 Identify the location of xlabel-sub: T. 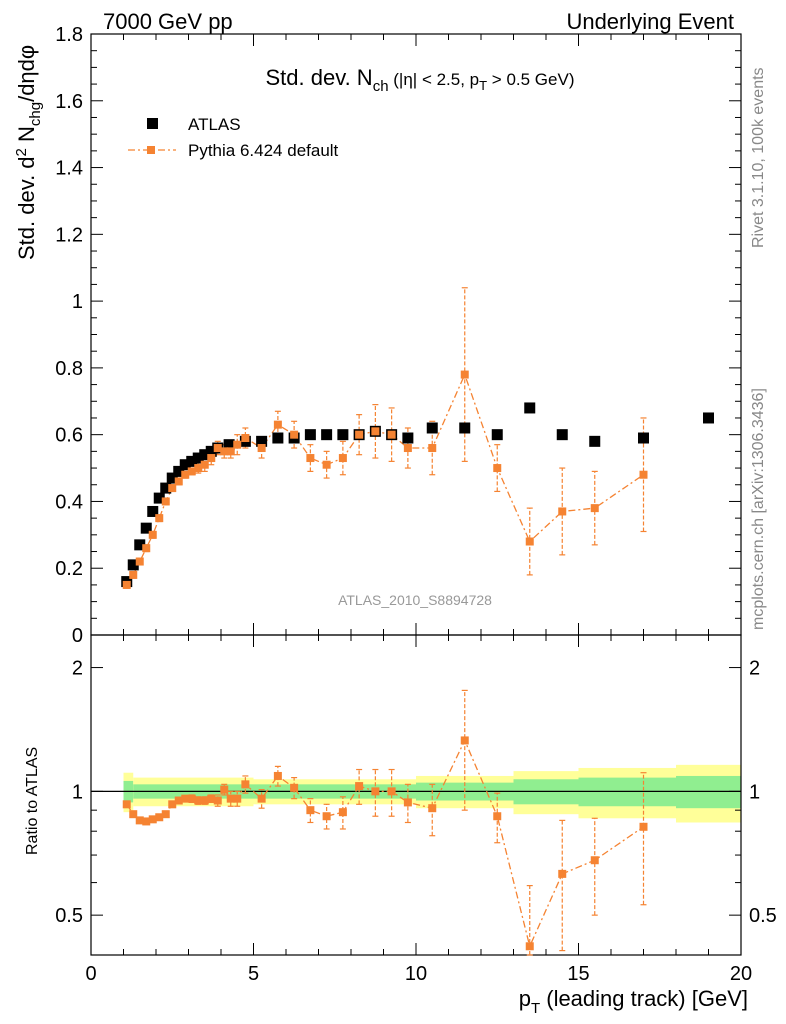
(535, 1008).